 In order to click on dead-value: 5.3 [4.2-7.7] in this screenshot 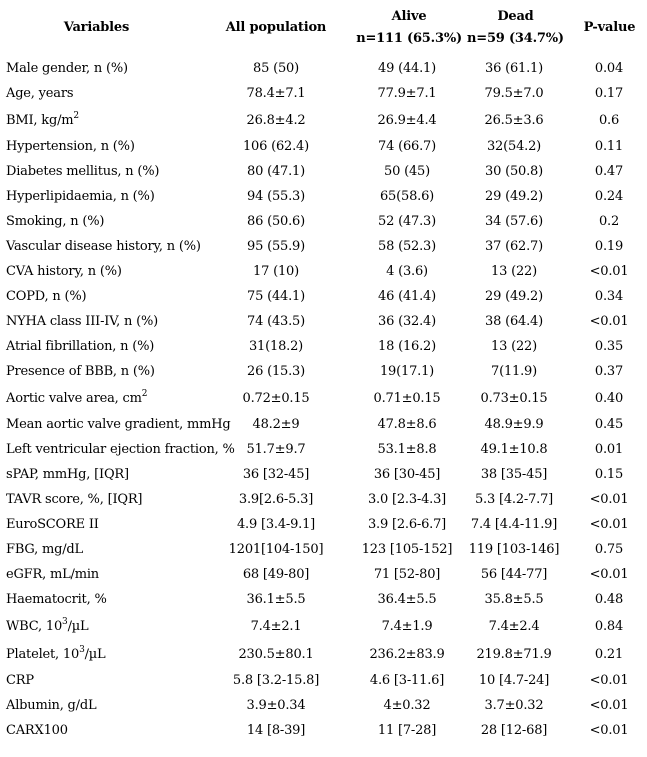, I will do `click(514, 499)`.